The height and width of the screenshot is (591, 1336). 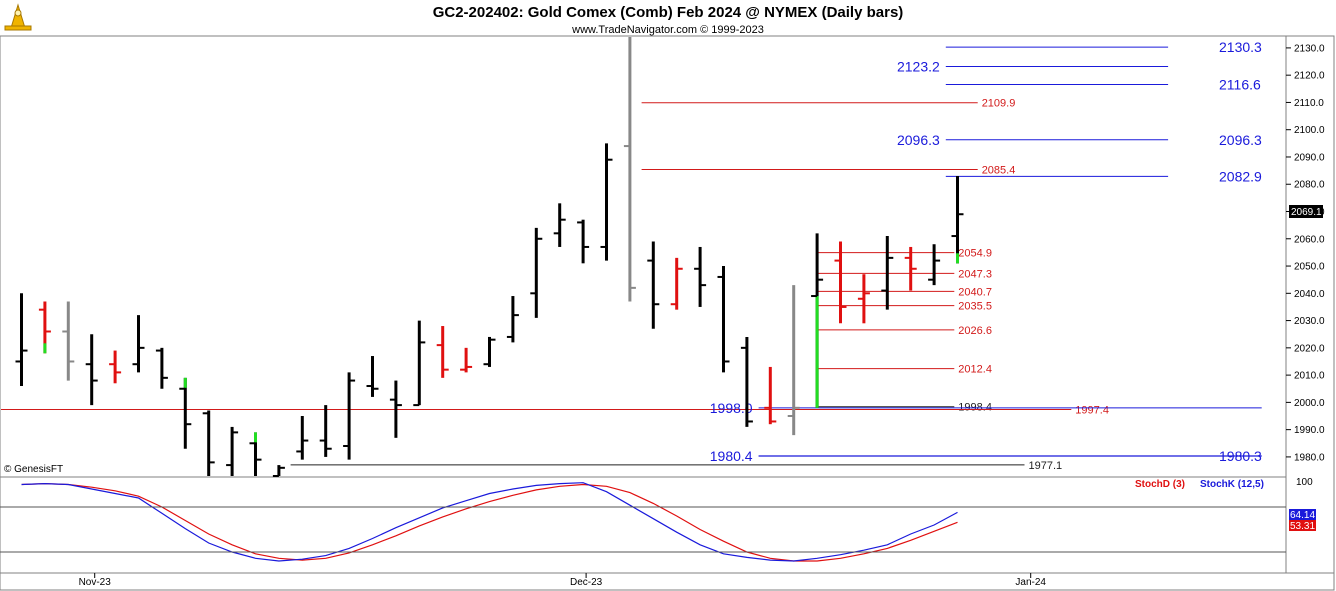 I want to click on stoch-k-value: 64.14, so click(x=1302, y=515).